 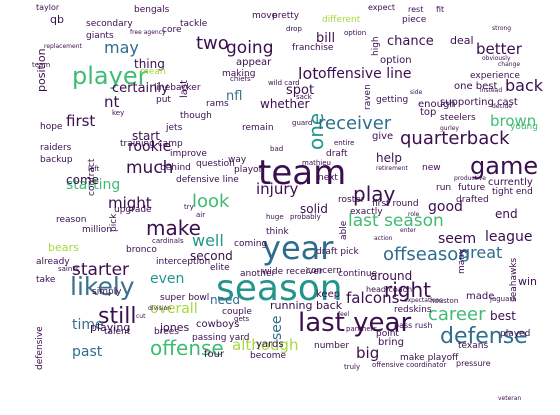 What do you see at coordinates (286, 16) in the screenshot?
I see `word-pretty: pretty` at bounding box center [286, 16].